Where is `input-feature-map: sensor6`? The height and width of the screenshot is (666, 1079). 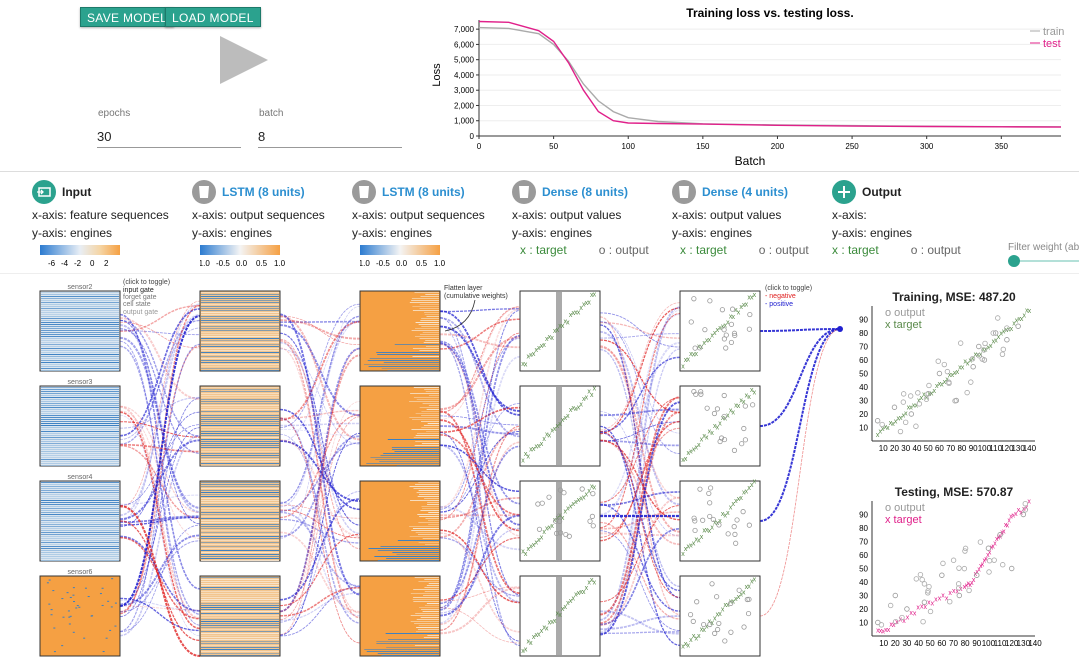 input-feature-map: sensor6 is located at coordinates (80, 613).